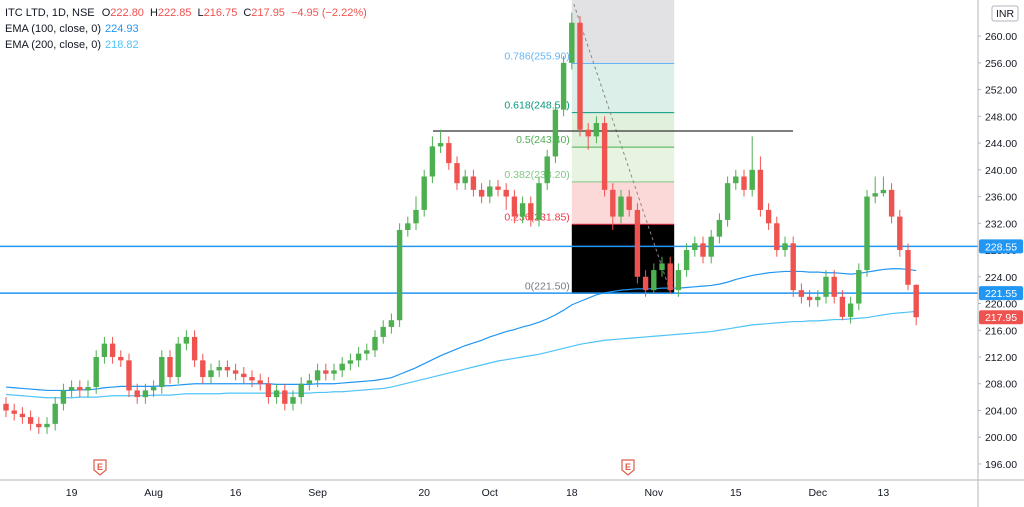 This screenshot has height=507, width=1024. I want to click on y-tick-label: 260.00, so click(1001, 37).